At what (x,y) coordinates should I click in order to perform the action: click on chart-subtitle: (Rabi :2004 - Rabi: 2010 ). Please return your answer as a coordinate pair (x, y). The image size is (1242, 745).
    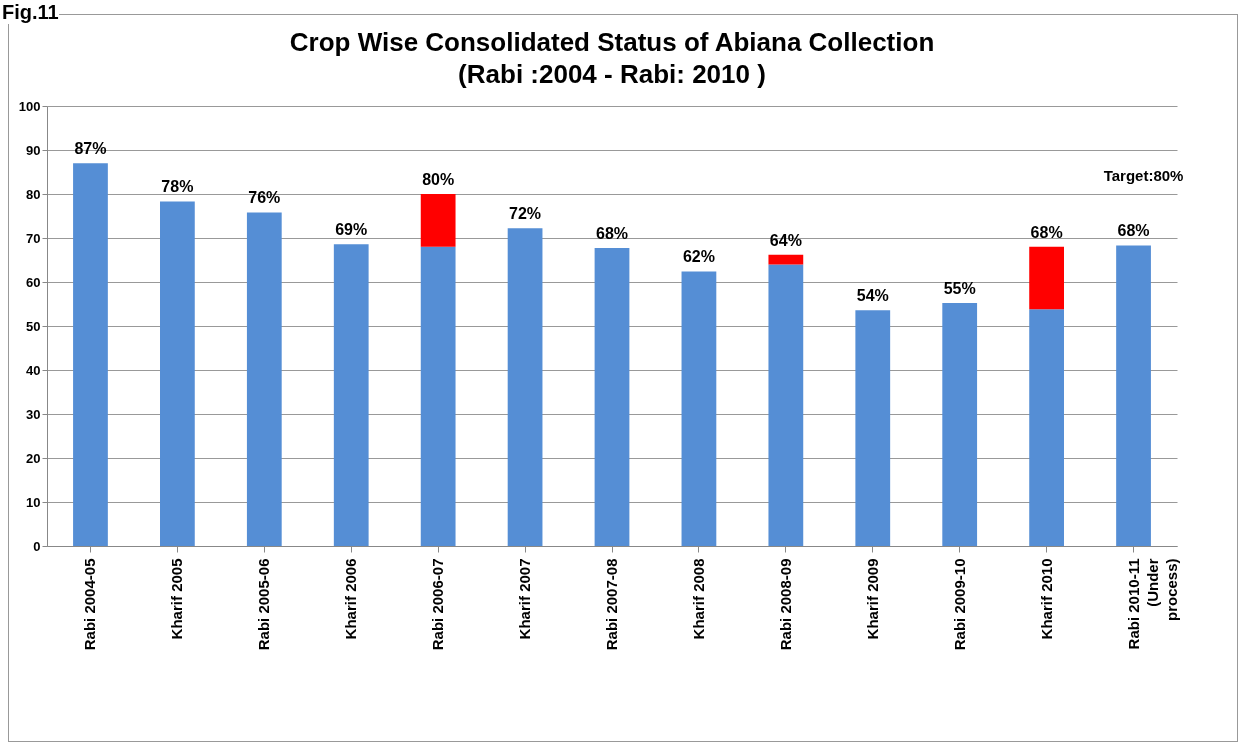
    Looking at the image, I should click on (612, 74).